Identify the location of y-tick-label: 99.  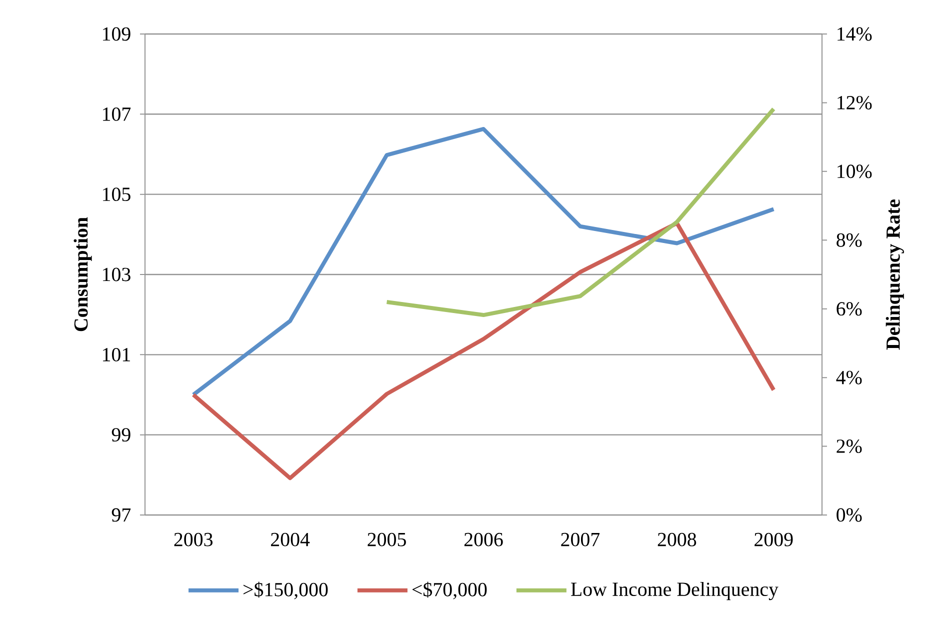
(121, 435).